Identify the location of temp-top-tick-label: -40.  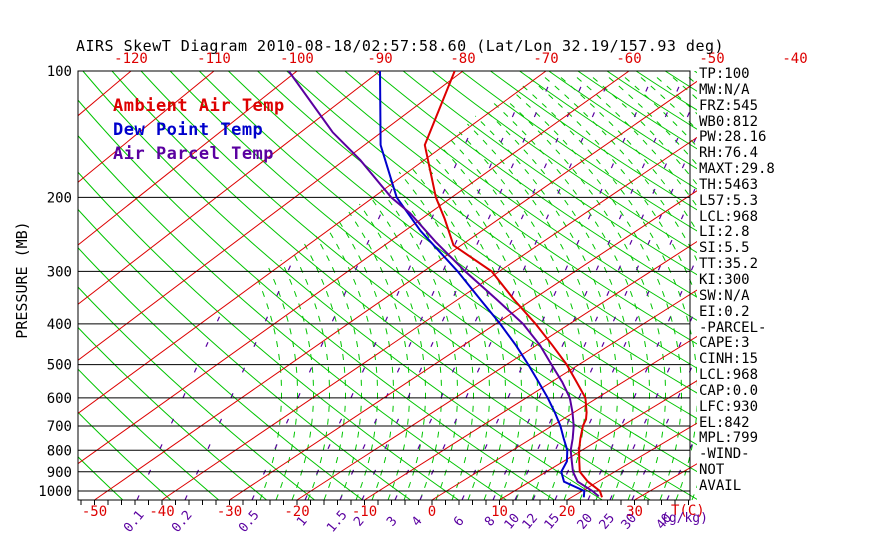
(794, 59).